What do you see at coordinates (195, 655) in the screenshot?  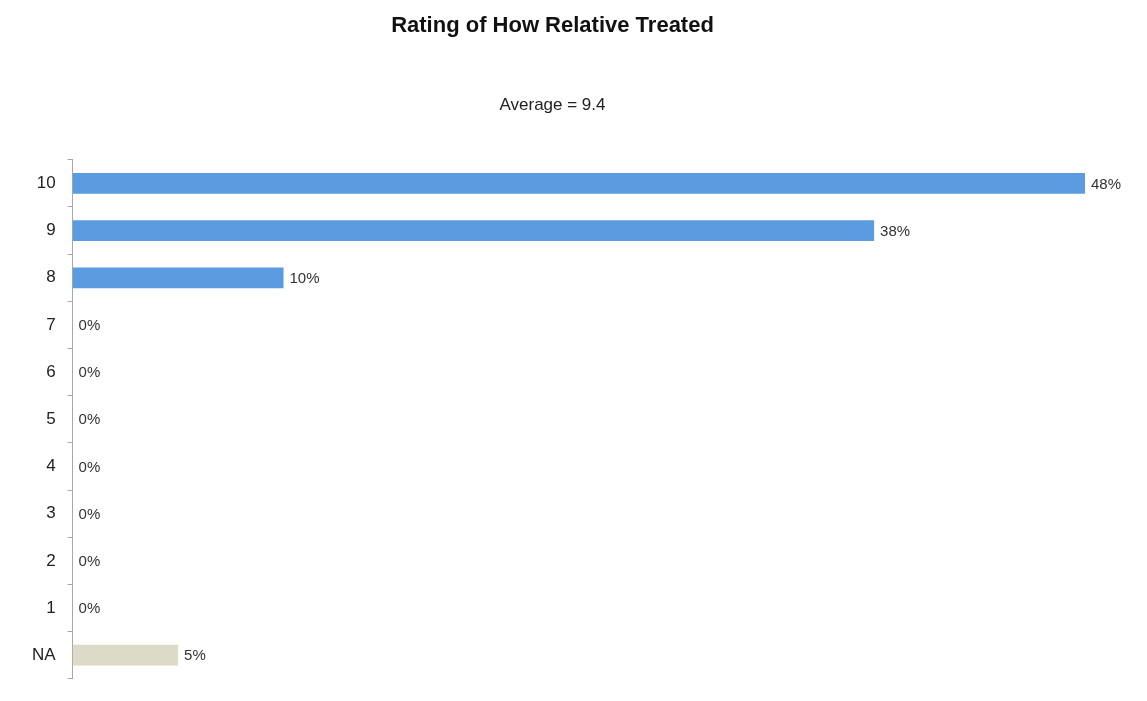 I see `data-label: 5%` at bounding box center [195, 655].